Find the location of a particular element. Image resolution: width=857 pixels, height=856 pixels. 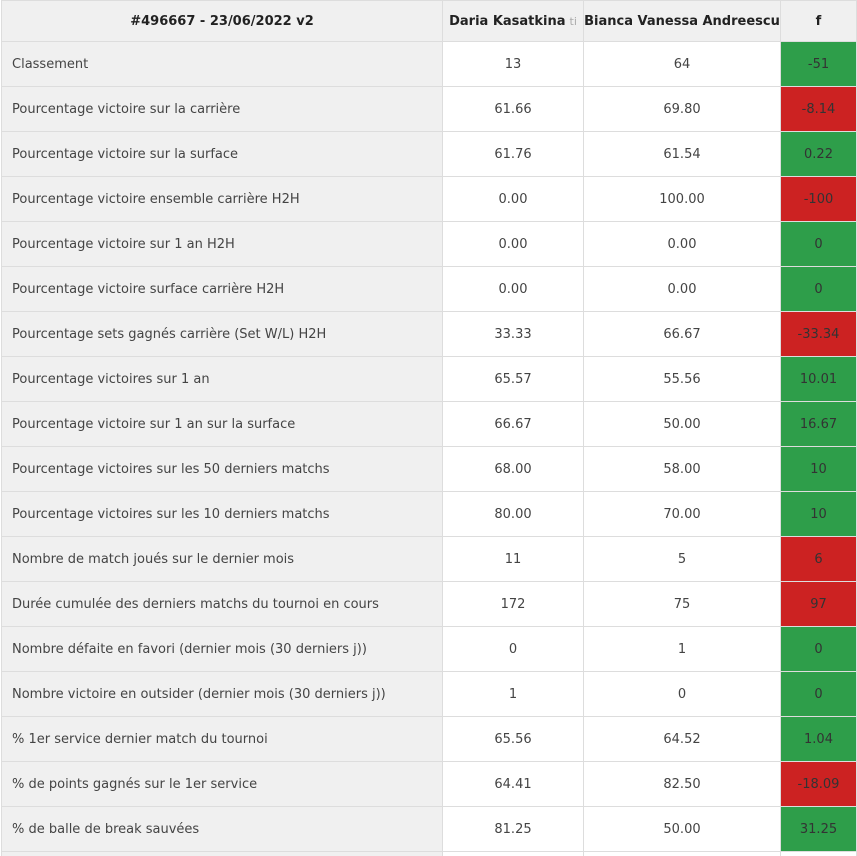

player1-value: 65.56 is located at coordinates (513, 739).